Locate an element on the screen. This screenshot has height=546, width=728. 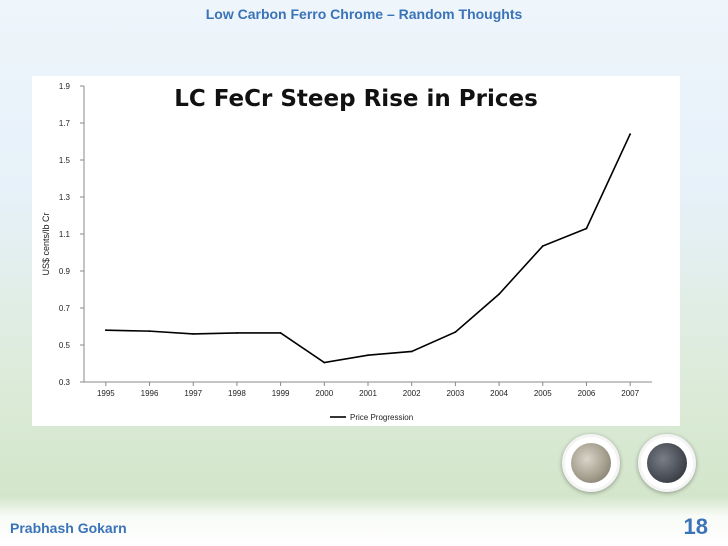
x-tick-label: 1995 is located at coordinates (106, 393).